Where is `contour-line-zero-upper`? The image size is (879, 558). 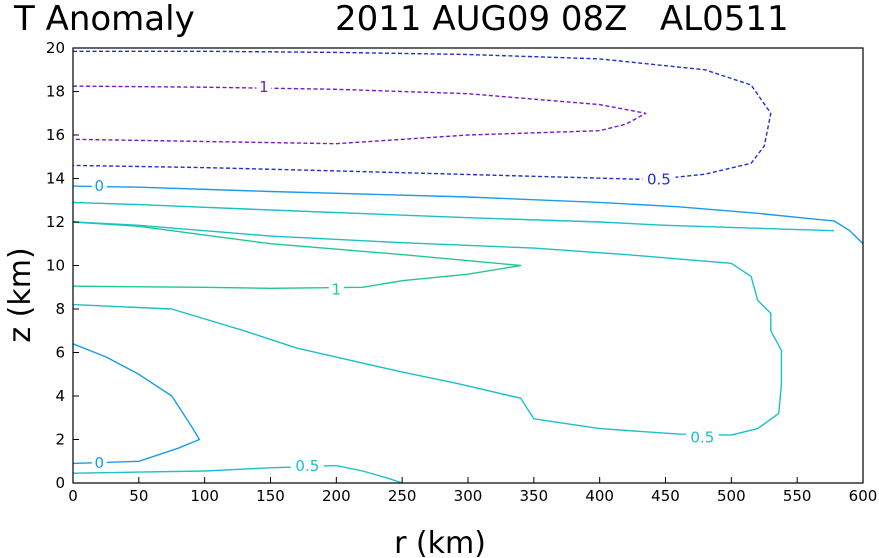 contour-line-zero-upper is located at coordinates (468, 215).